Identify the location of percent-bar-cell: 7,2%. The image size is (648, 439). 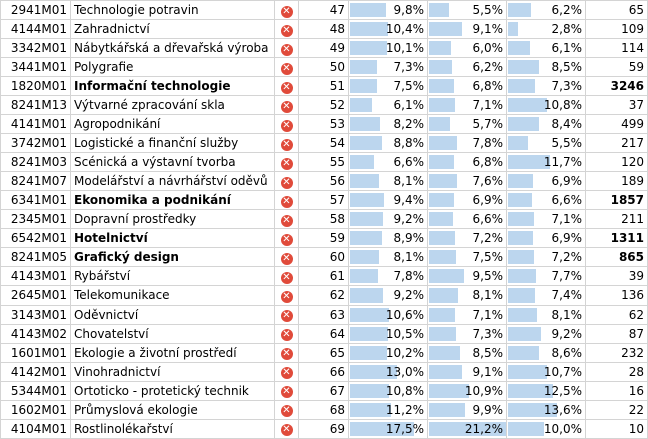
(467, 238).